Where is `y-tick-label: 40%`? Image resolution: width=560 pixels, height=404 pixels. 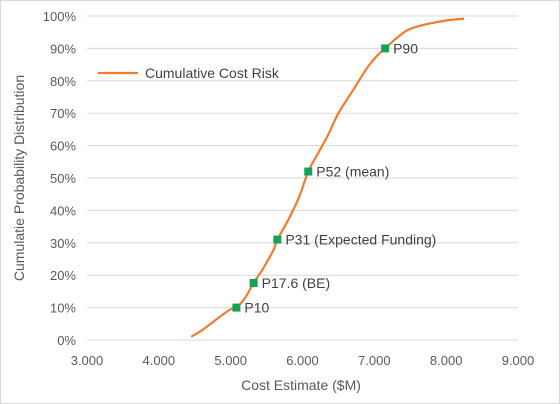
y-tick-label: 40% is located at coordinates (63, 210).